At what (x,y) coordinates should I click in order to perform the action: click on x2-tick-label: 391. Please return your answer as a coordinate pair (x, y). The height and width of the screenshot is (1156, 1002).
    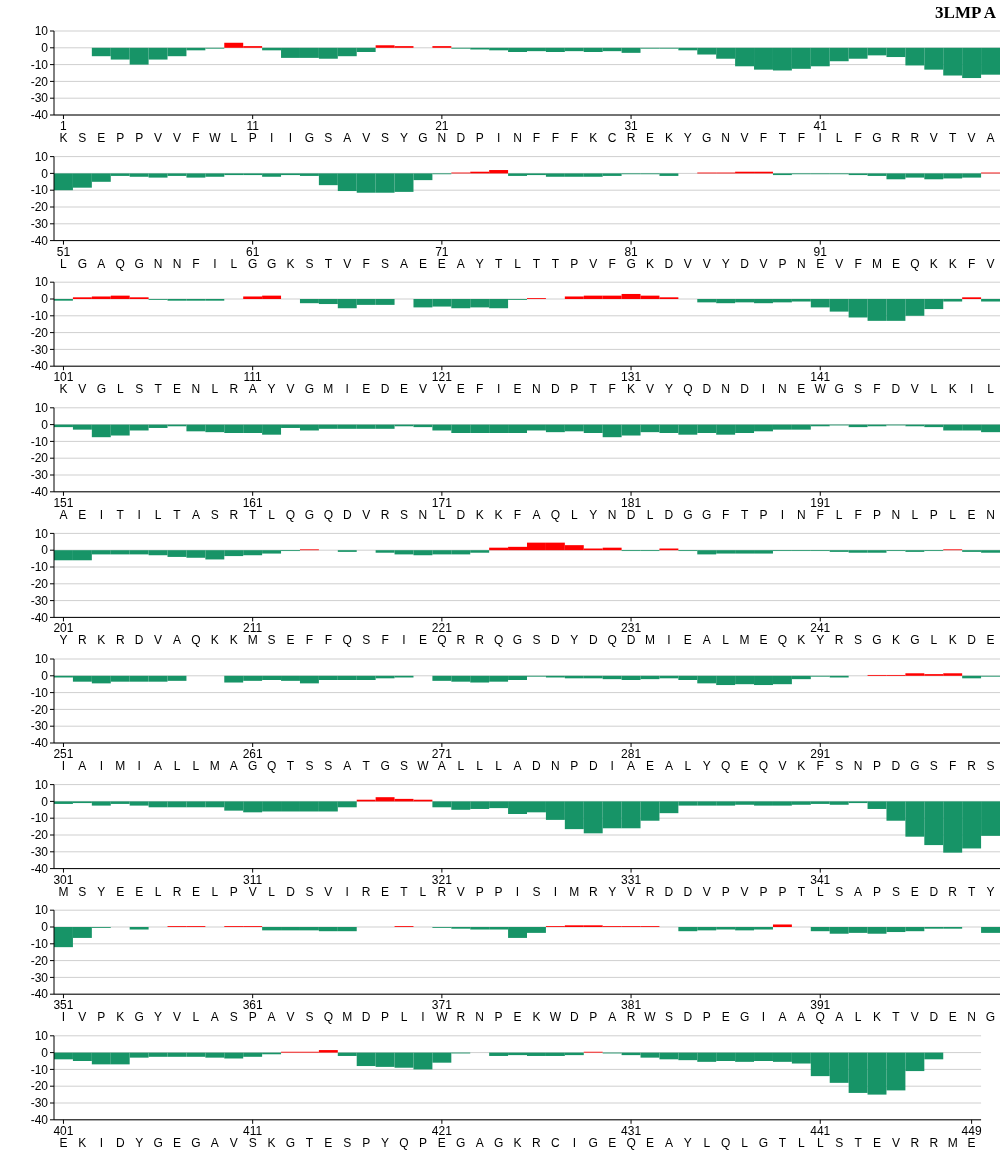
    Looking at the image, I should click on (820, 1005).